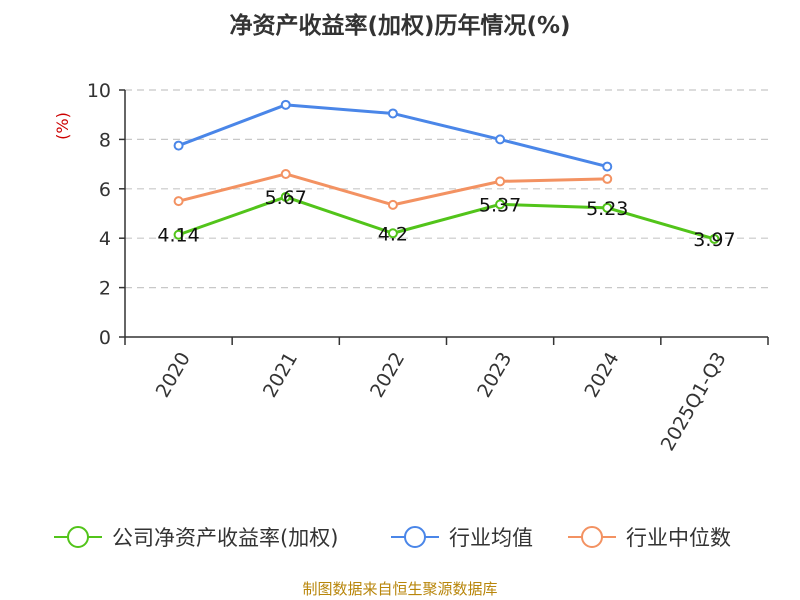  I want to click on footer-source: 制图数据来自恒生聚源数据库, so click(399, 589).